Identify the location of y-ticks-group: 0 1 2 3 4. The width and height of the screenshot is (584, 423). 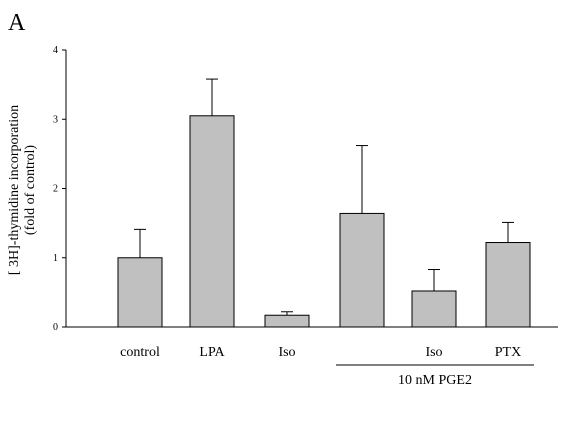
(59, 189).